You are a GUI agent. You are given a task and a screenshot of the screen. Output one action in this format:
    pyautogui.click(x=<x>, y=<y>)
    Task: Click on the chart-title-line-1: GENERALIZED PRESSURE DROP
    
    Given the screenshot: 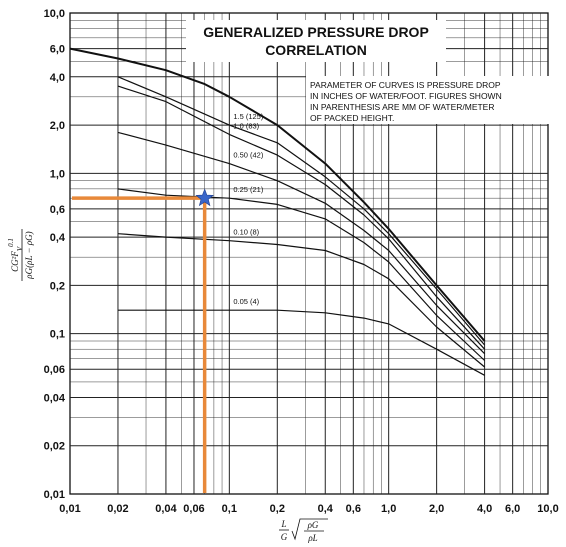 What is the action you would take?
    pyautogui.click(x=316, y=32)
    